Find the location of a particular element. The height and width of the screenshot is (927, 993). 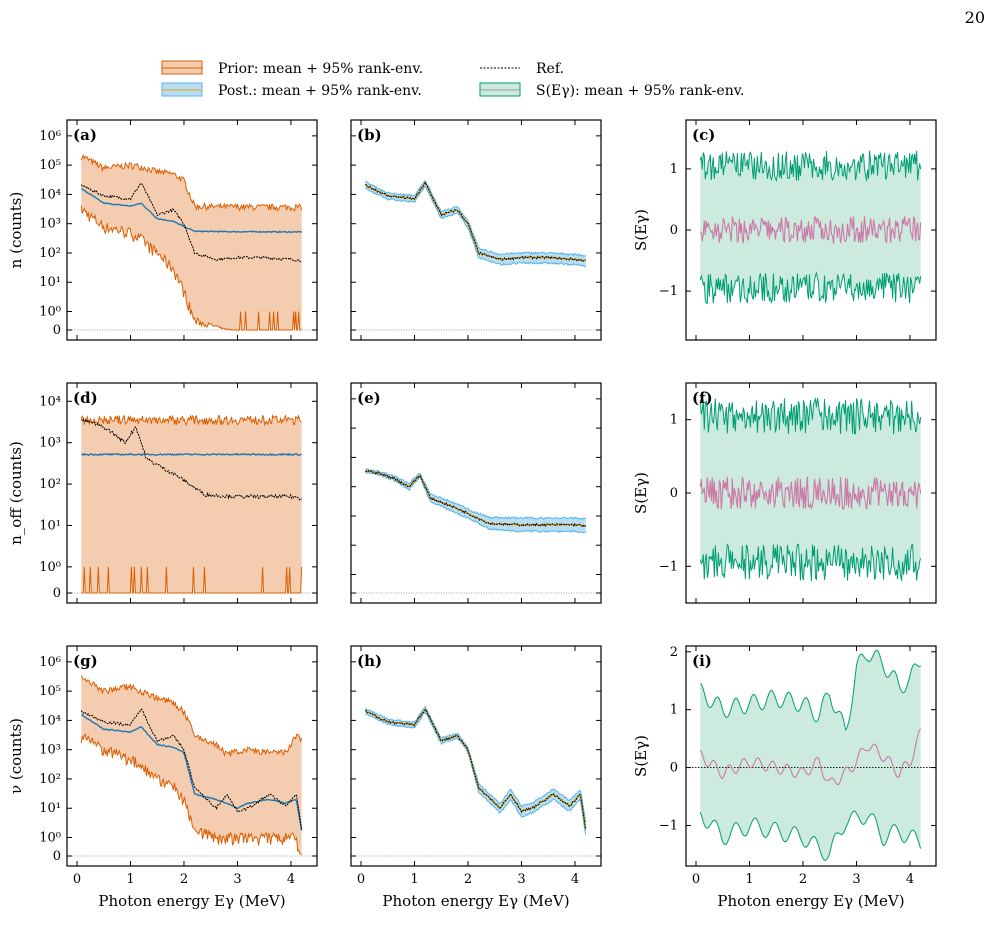

panel-f: −1 0 1 (f) S(Eγ) is located at coordinates (784, 493).